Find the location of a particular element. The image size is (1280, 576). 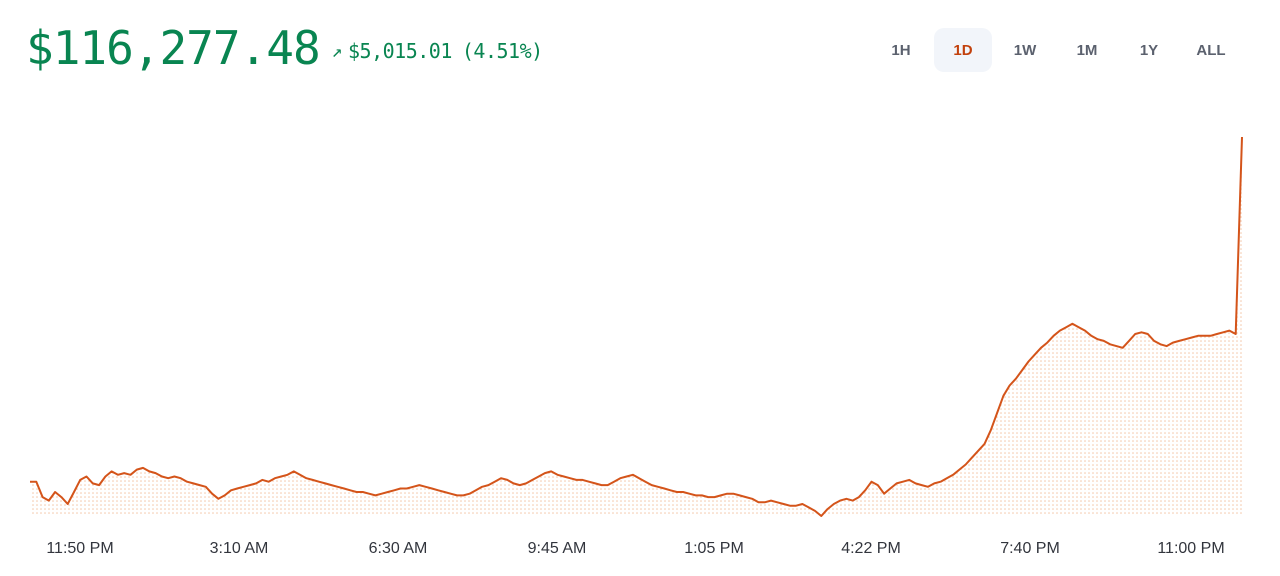

price-change: ↗ $5,015.01 (4.51%) is located at coordinates (437, 51).